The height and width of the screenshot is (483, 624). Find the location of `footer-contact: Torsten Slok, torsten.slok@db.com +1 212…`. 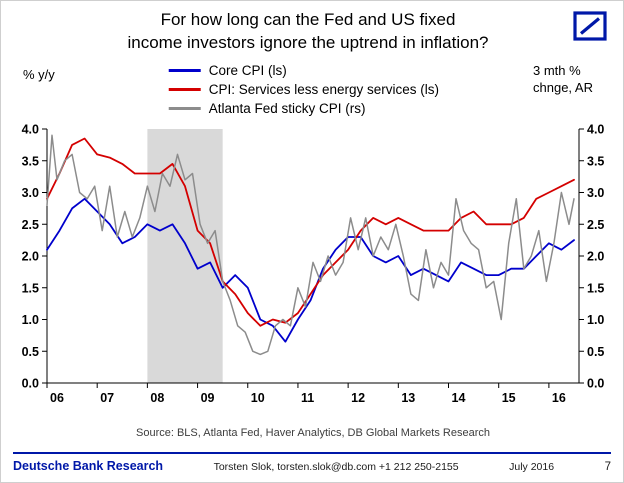

footer-contact: Torsten Slok, torsten.slok@db.com +1 212… is located at coordinates (336, 467).